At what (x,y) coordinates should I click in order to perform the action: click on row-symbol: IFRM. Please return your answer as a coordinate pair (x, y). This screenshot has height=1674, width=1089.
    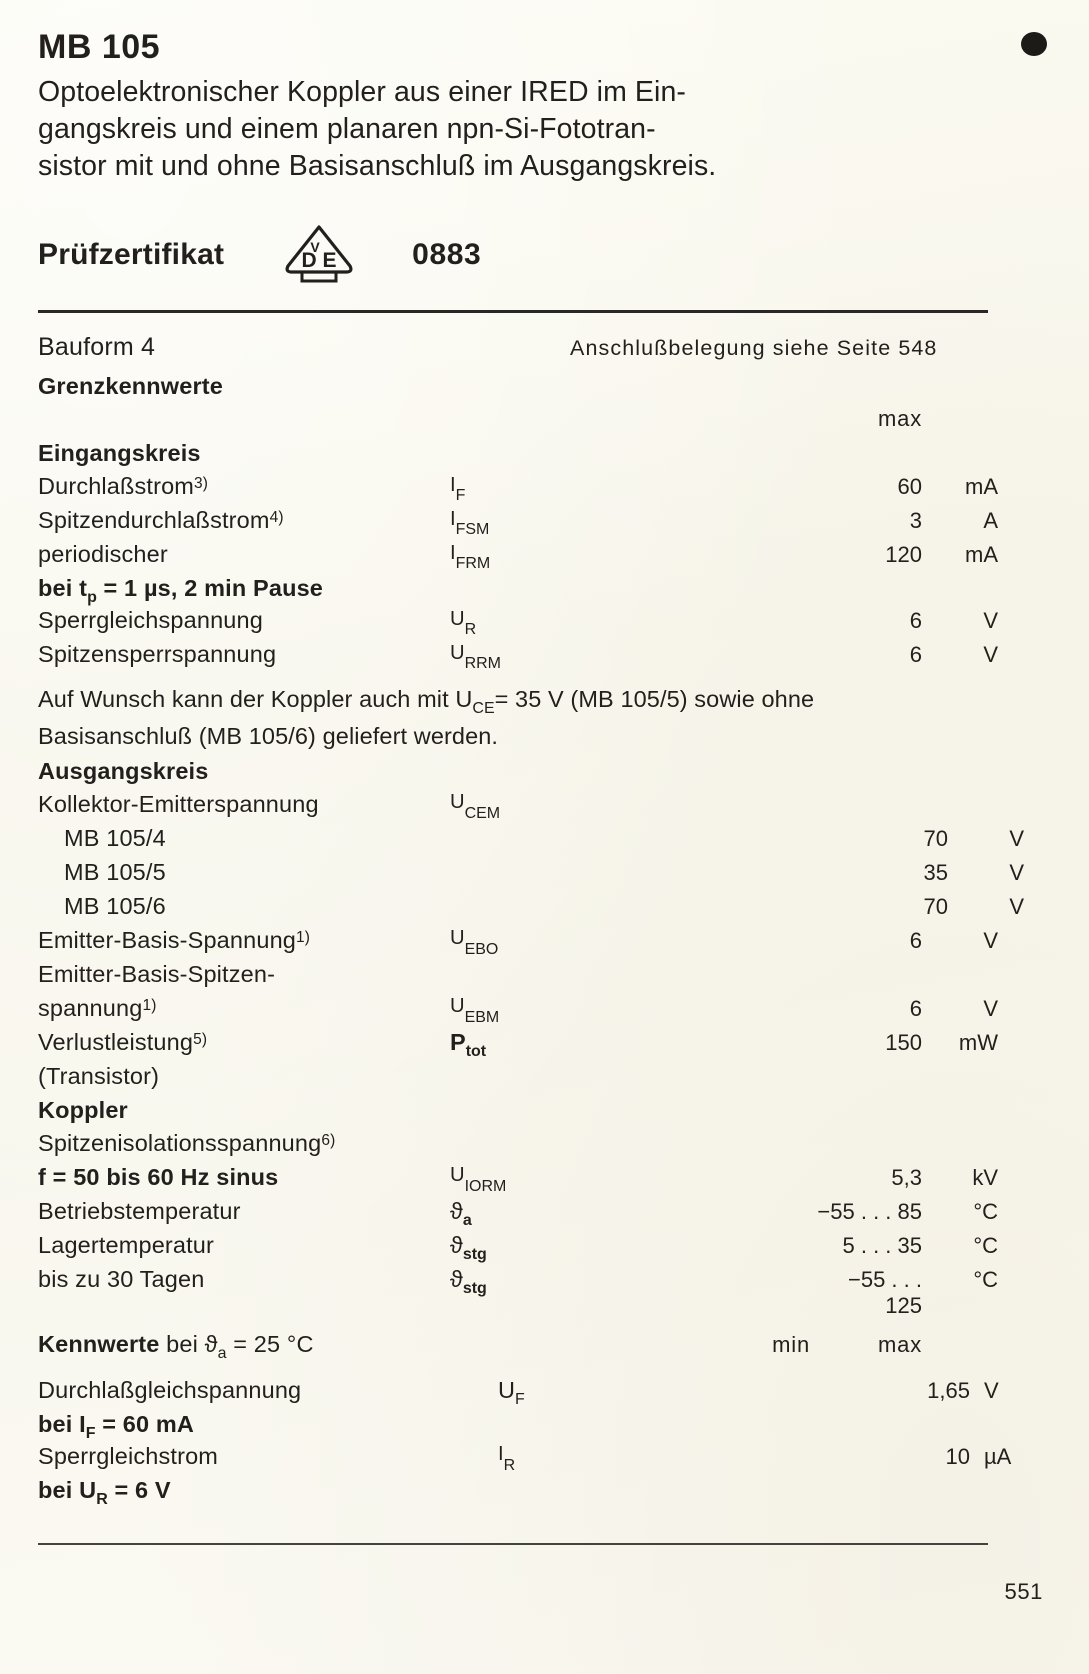
    Looking at the image, I should click on (470, 556).